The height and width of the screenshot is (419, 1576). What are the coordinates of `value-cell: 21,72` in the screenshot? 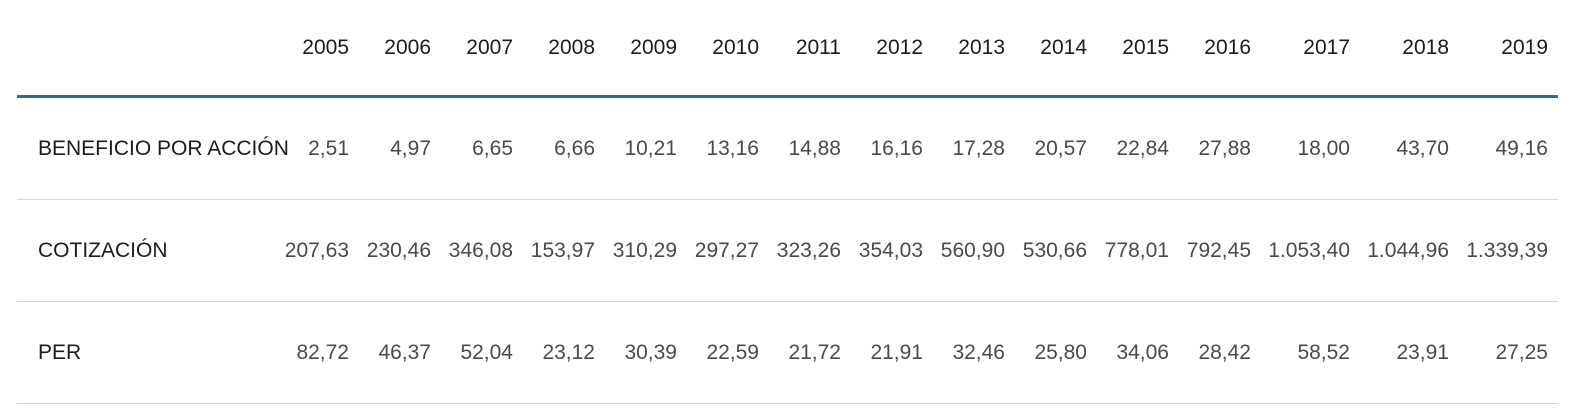 It's located at (800, 352).